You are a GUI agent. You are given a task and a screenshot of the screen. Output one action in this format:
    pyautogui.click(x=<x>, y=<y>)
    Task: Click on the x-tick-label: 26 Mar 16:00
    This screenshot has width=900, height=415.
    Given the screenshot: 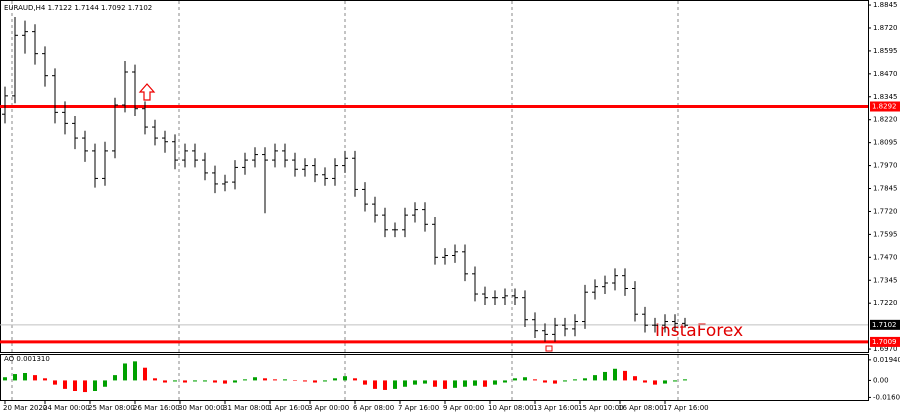 What is the action you would take?
    pyautogui.click(x=156, y=408)
    